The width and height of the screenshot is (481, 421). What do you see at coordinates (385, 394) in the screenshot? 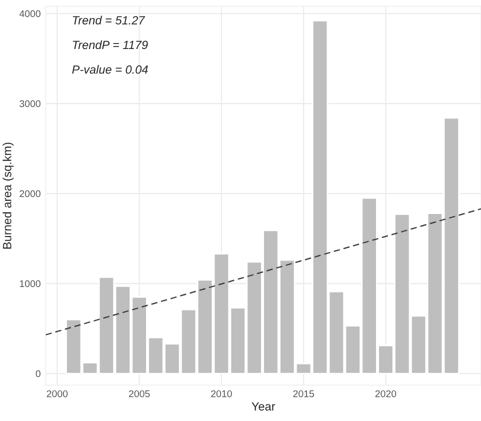
I see `x-tick-label: 2020` at bounding box center [385, 394].